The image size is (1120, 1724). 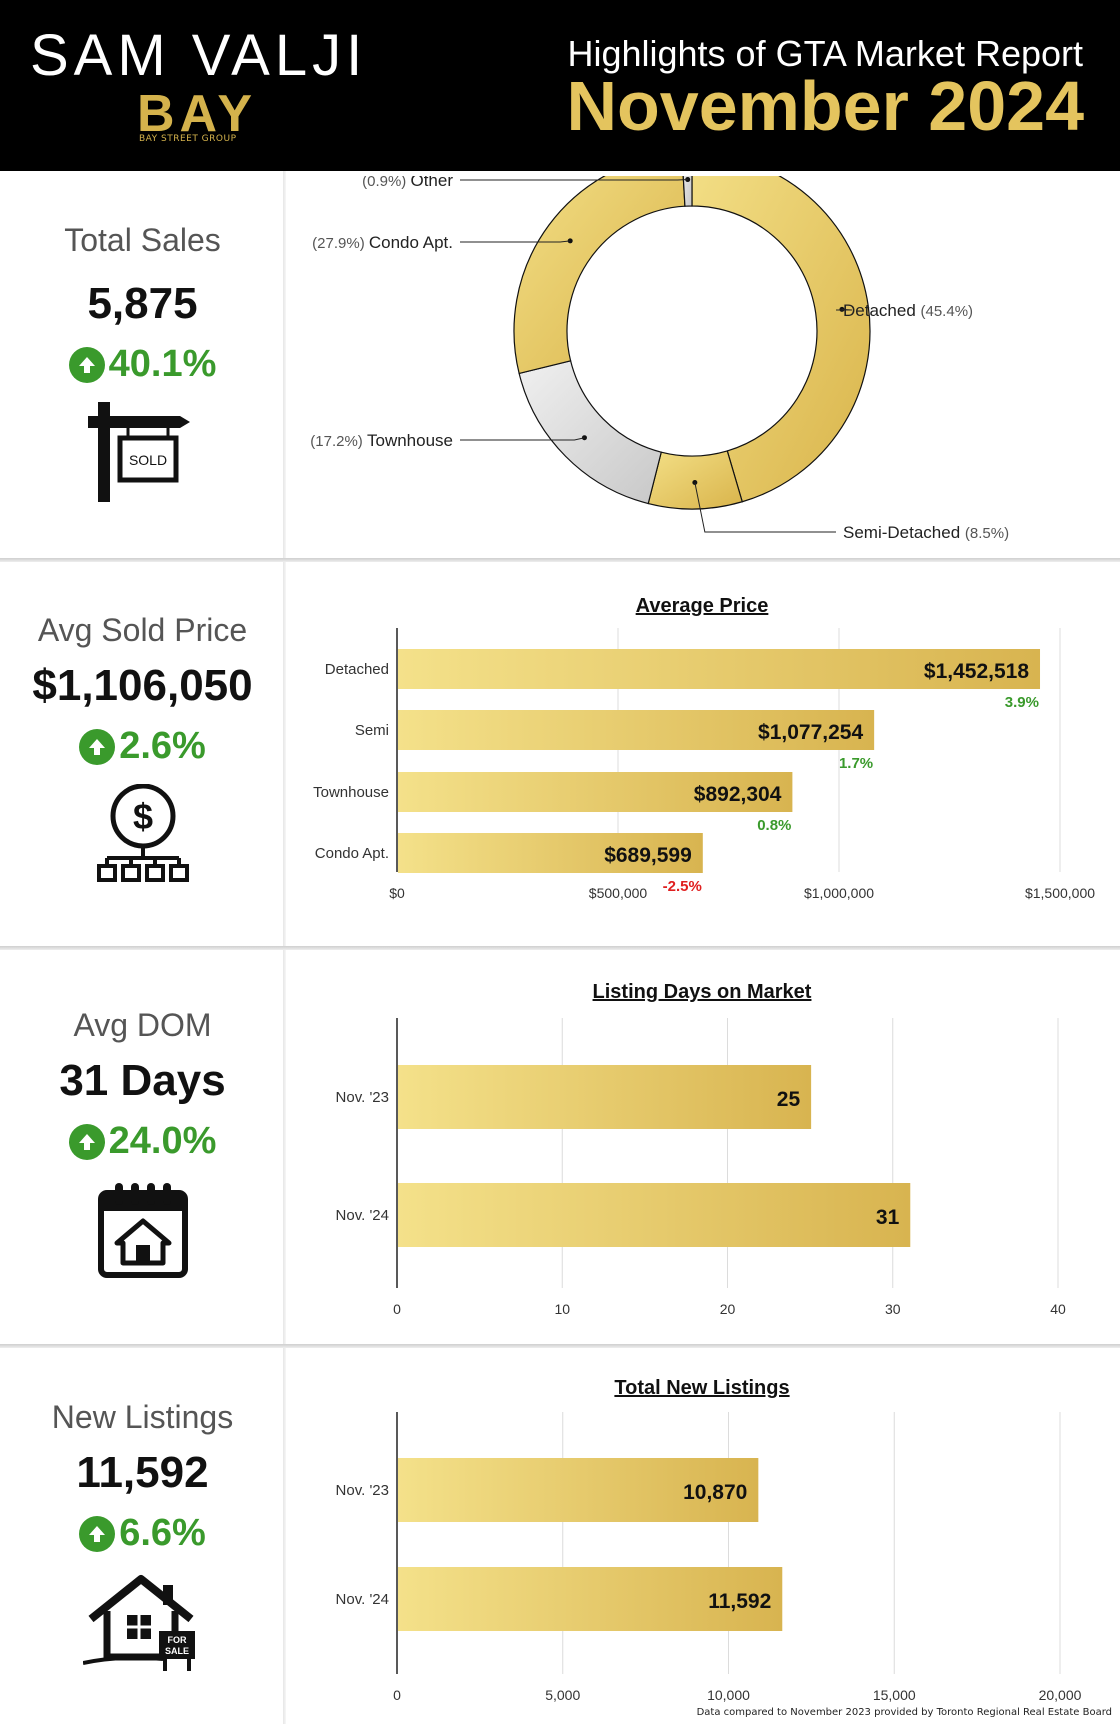 What do you see at coordinates (142, 1230) in the screenshot?
I see `calendar-house-icon` at bounding box center [142, 1230].